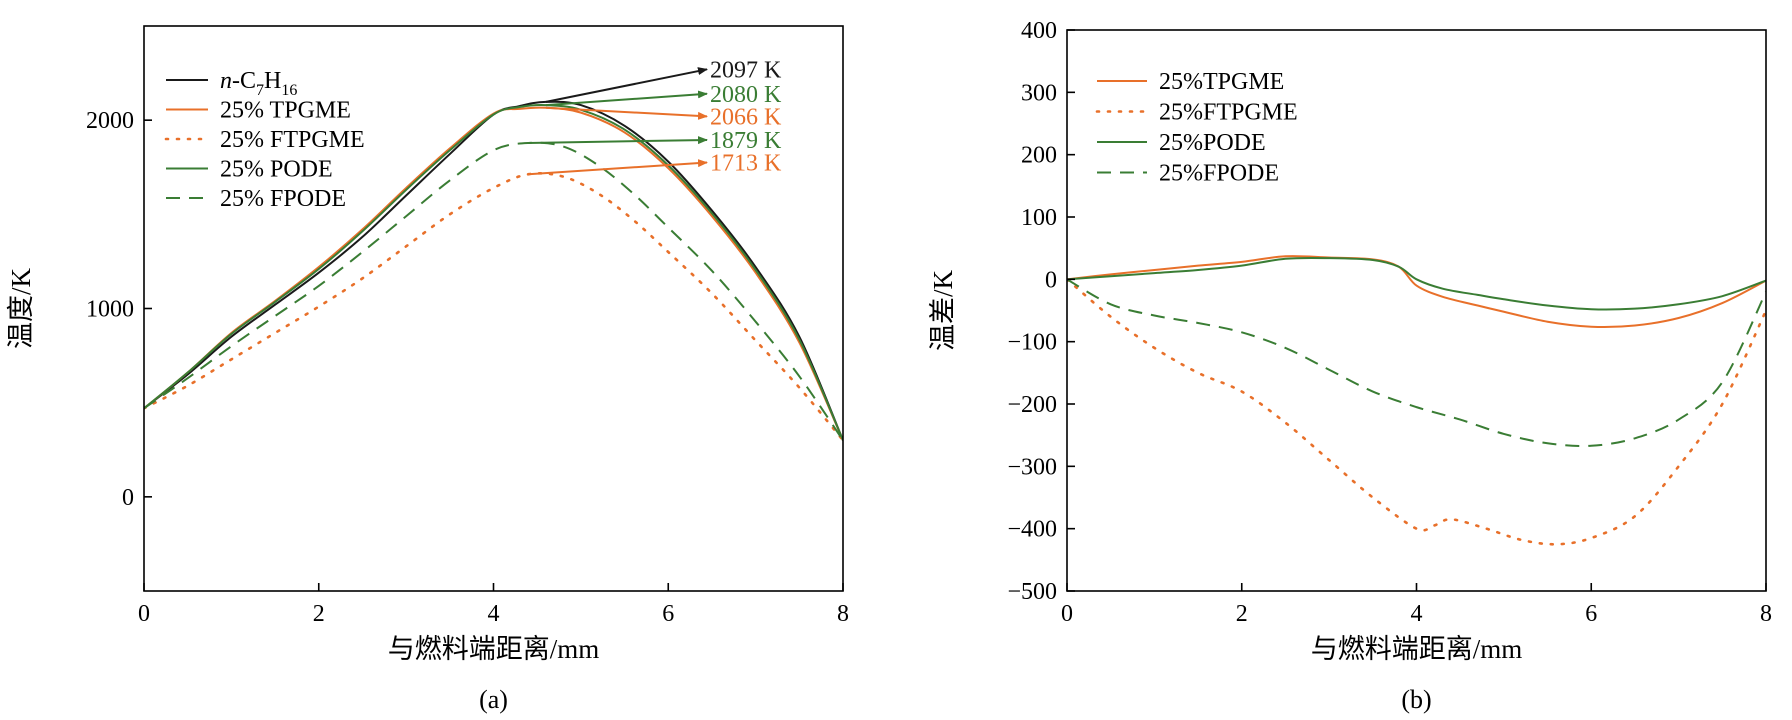 This screenshot has height=720, width=1792. I want to click on legend-label: 25%FTPGME, so click(1228, 113).